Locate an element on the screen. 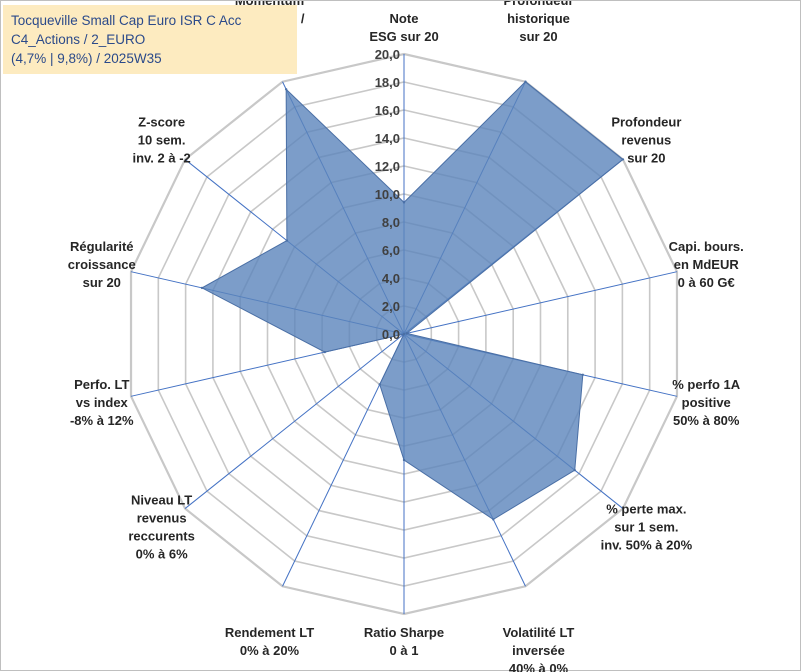  category-label: 40% à 0% is located at coordinates (539, 666).